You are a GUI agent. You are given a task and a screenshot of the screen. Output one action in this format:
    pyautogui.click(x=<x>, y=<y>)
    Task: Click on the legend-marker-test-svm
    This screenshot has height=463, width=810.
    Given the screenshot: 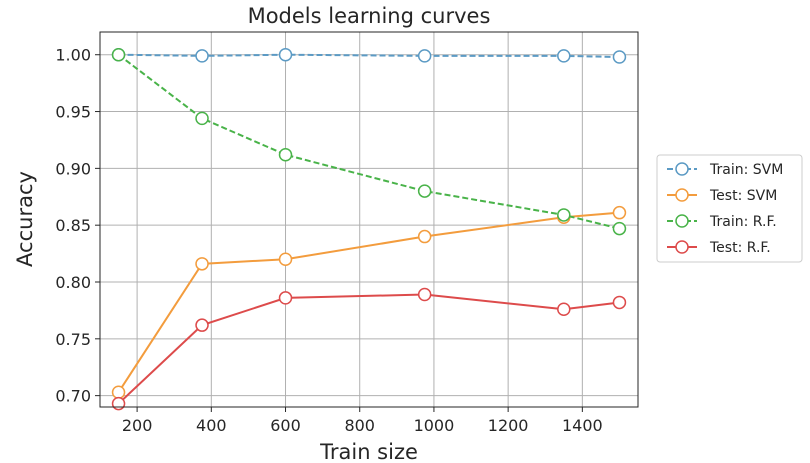 What is the action you would take?
    pyautogui.click(x=682, y=195)
    